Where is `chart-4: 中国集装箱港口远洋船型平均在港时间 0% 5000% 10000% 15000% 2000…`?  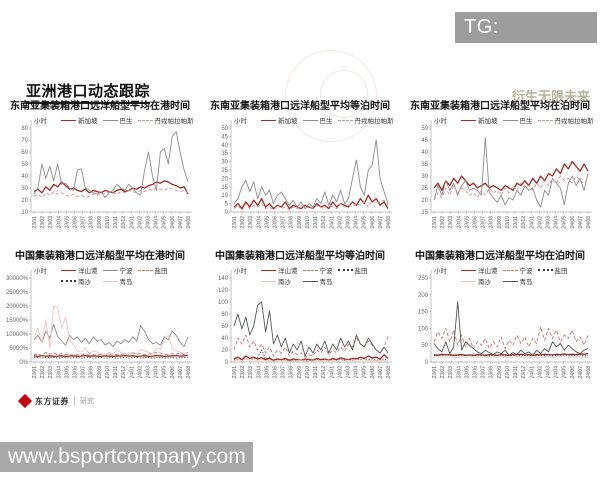
chart-4: 中国集装箱港口远洋船型平均在港时间 0% 5000% 10000% 15000% 2000… is located at coordinates (100, 321).